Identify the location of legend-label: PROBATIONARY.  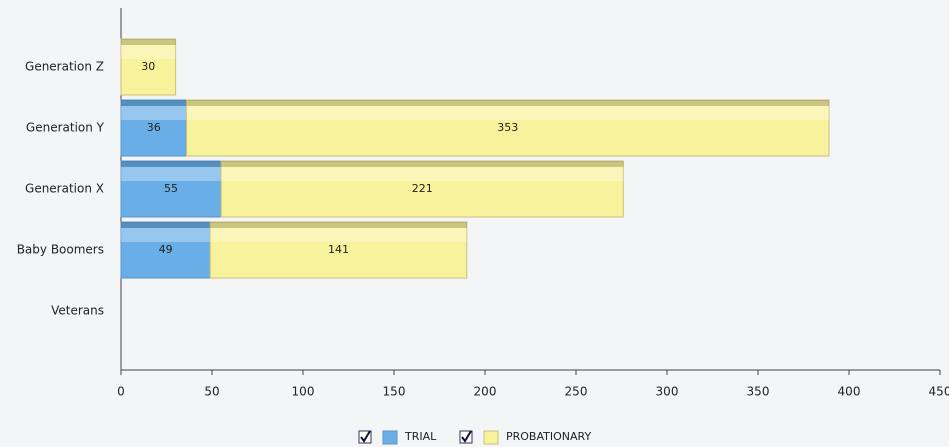
(548, 436).